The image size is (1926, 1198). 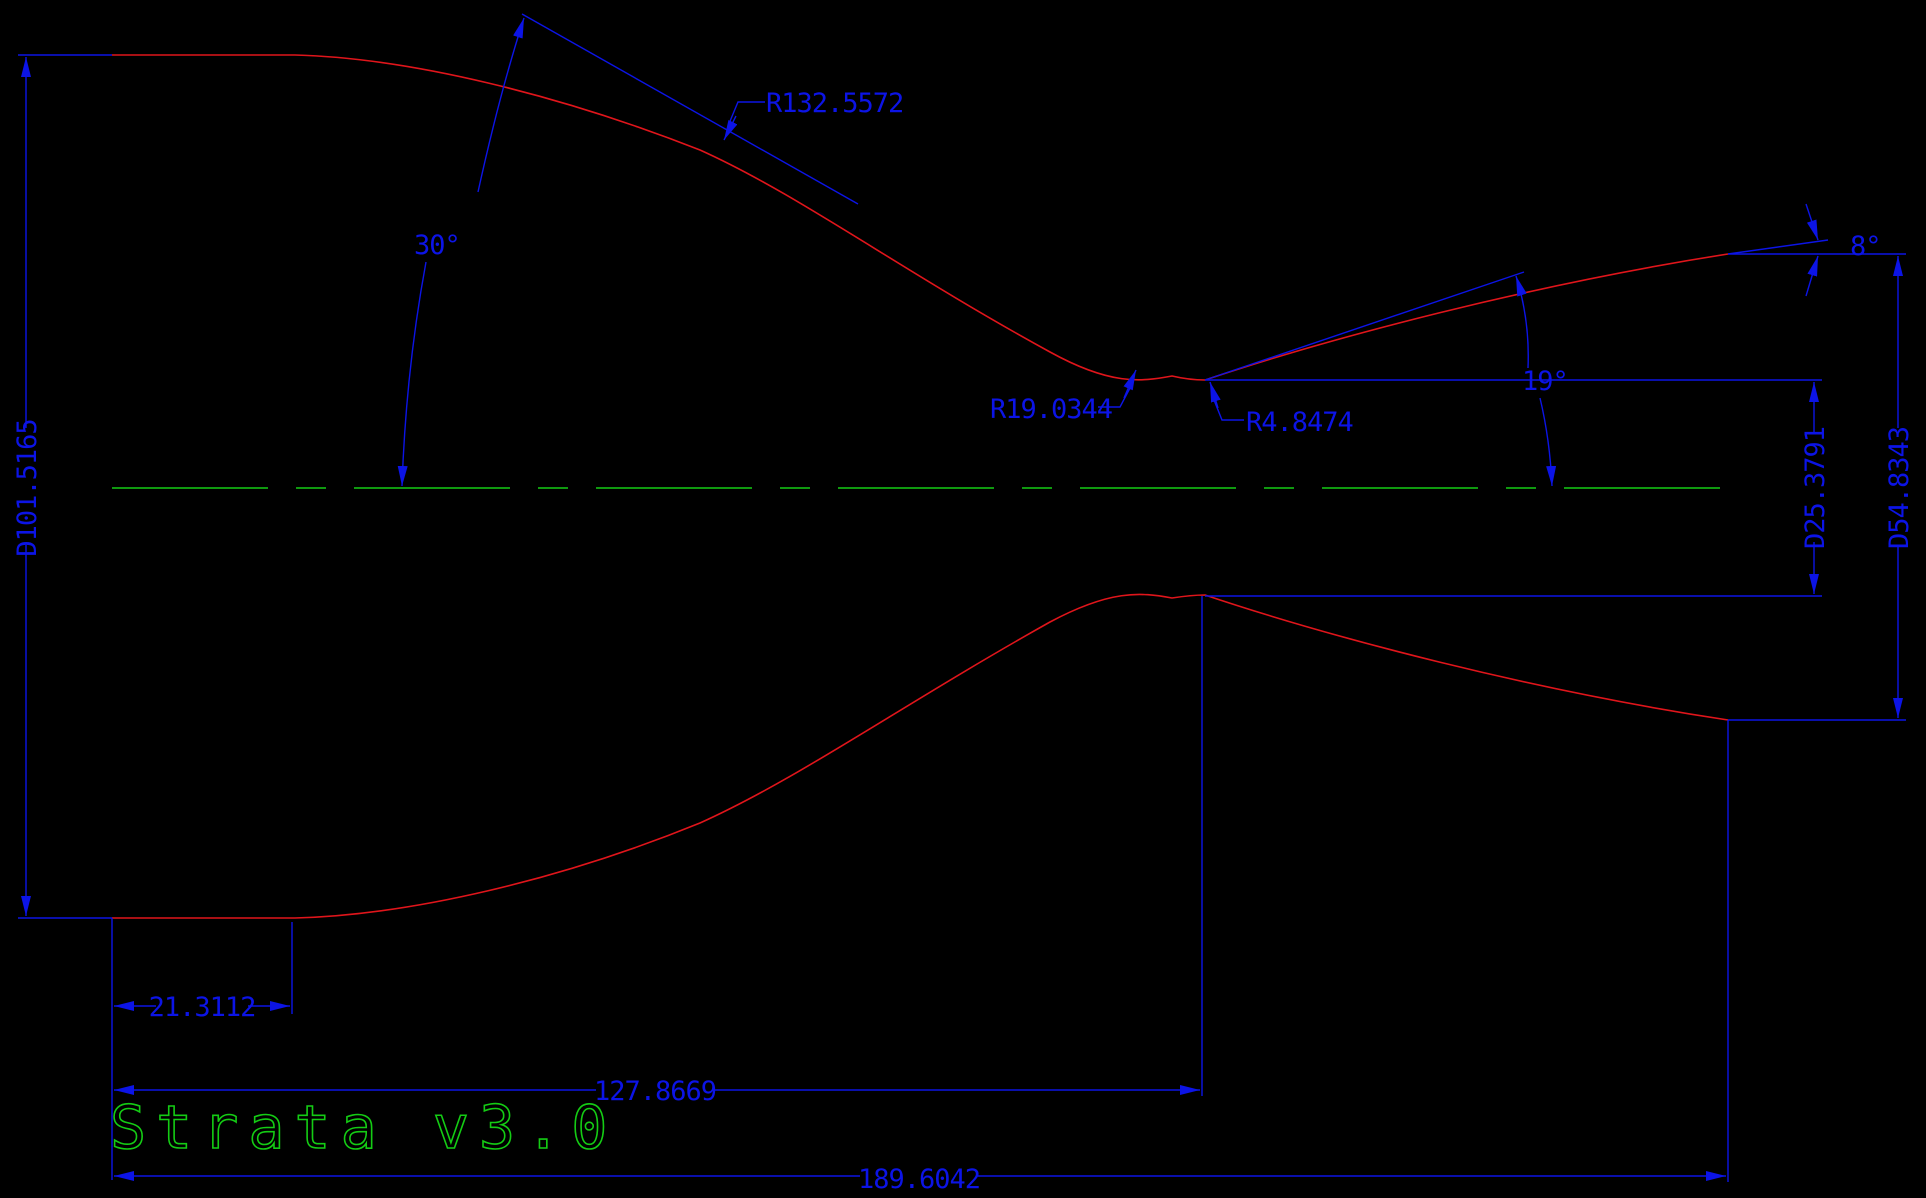 I want to click on inlet-tangent-line, so click(x=690, y=109).